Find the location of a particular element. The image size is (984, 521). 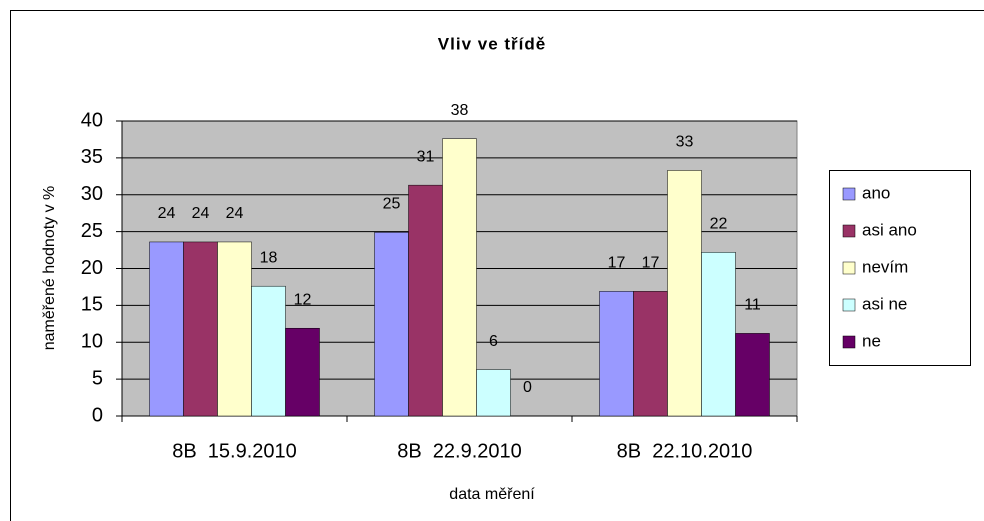

legend-label: ano is located at coordinates (876, 192).